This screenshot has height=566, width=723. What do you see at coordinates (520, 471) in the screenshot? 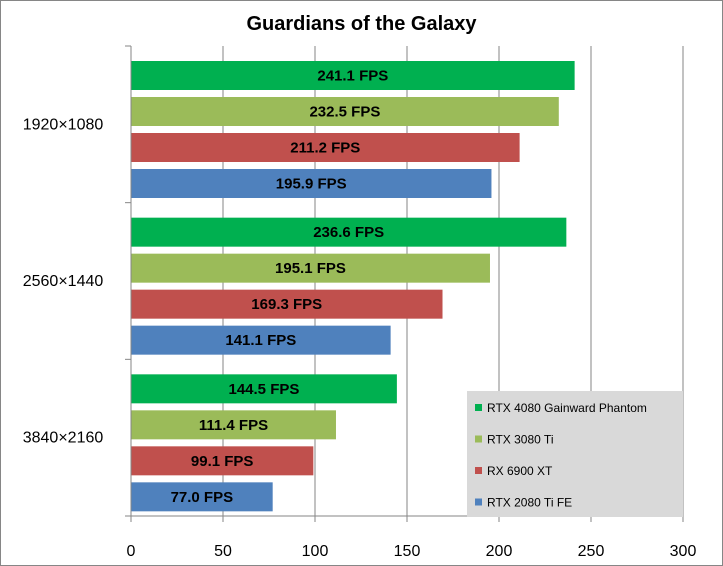
I see `legend-label-rx-6900-xt: RX 6900 XT` at bounding box center [520, 471].